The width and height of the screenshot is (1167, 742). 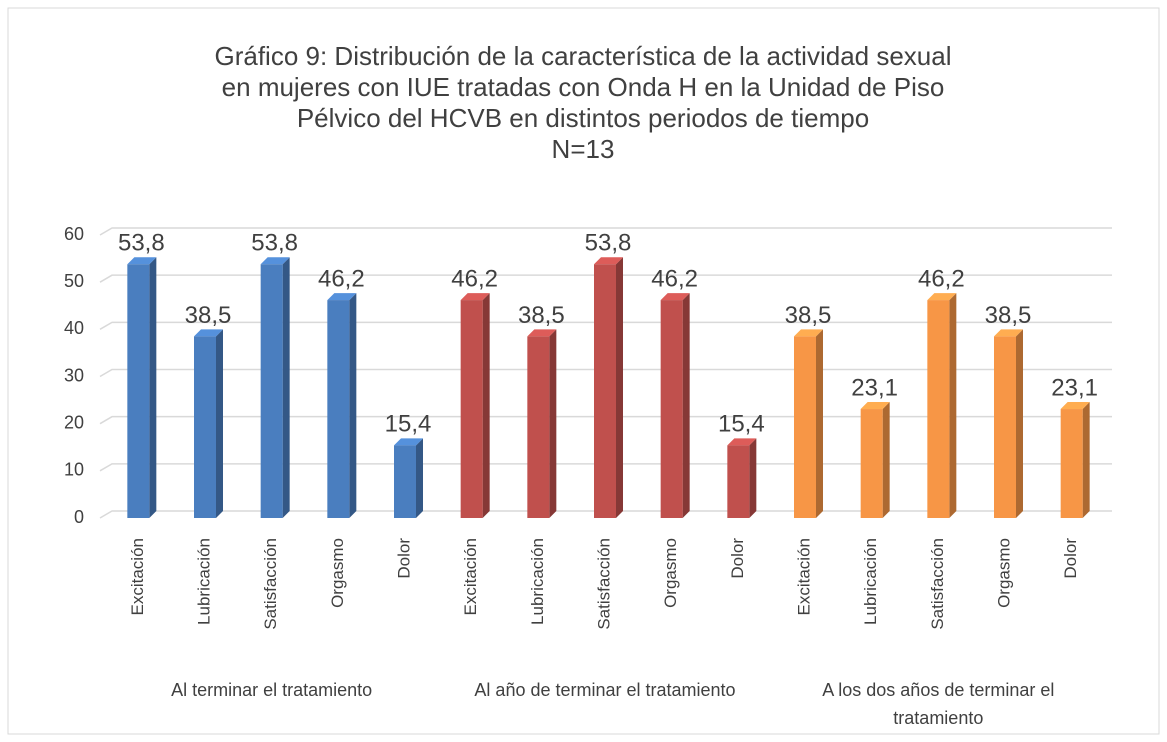 I want to click on y-tick-label: 20, so click(x=74, y=422).